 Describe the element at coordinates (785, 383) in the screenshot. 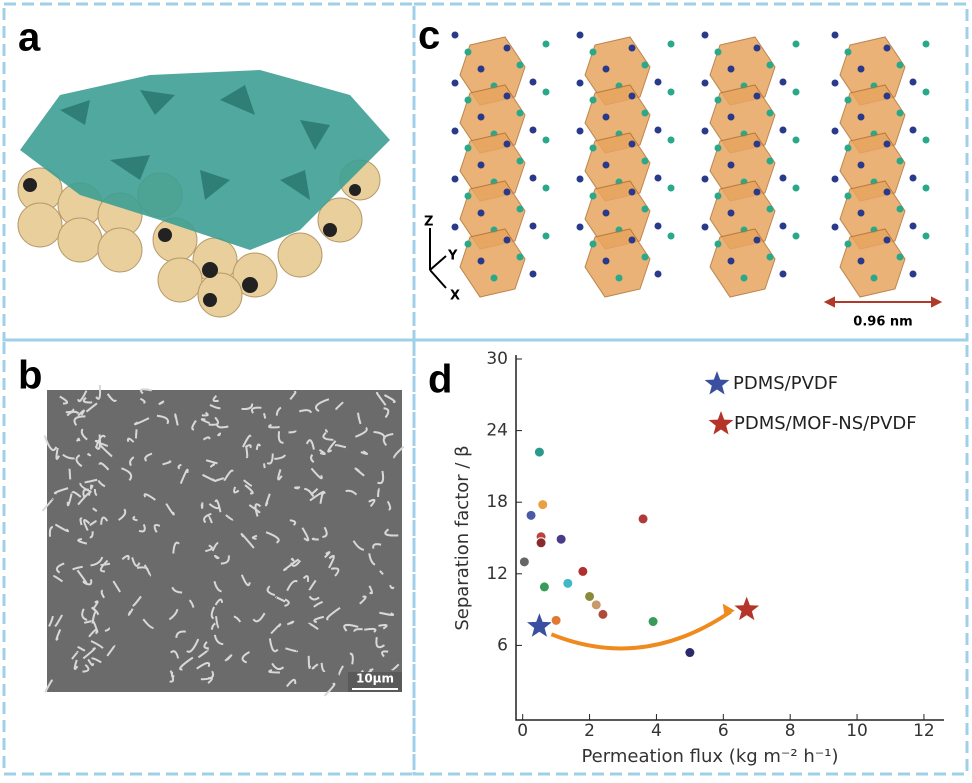

I see `legend-label: PDMS/PVDF` at that location.